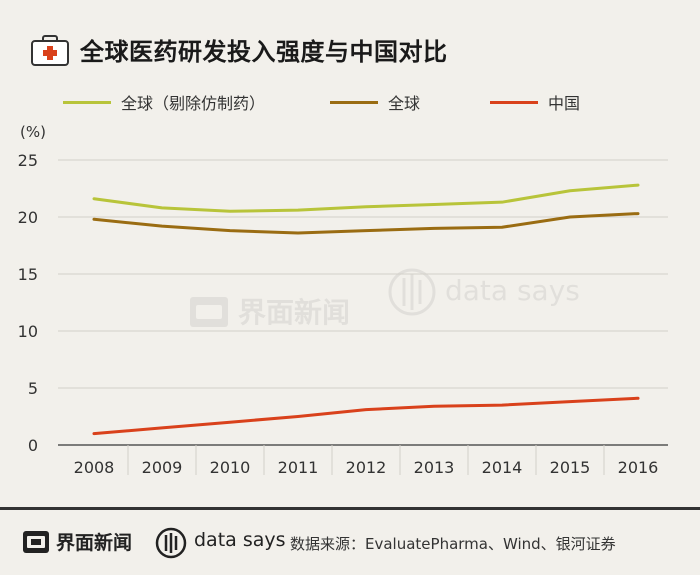 The width and height of the screenshot is (700, 575). What do you see at coordinates (28, 303) in the screenshot?
I see `y-axis: 0 5 10 15 20 25` at bounding box center [28, 303].